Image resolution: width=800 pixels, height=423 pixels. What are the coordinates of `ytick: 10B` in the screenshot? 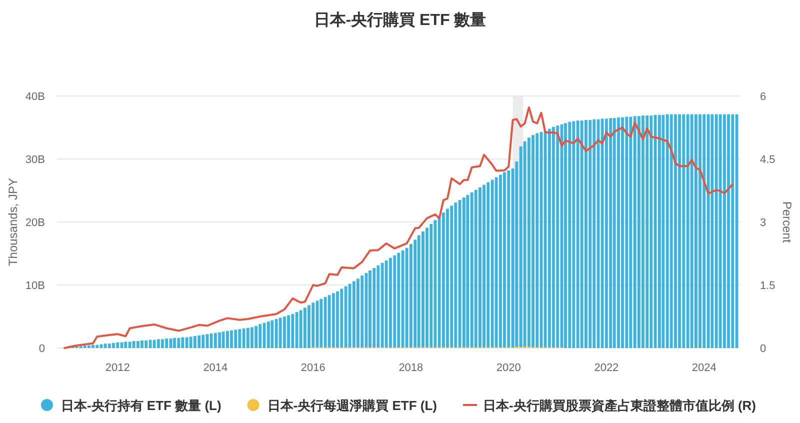 It's located at (35, 286).